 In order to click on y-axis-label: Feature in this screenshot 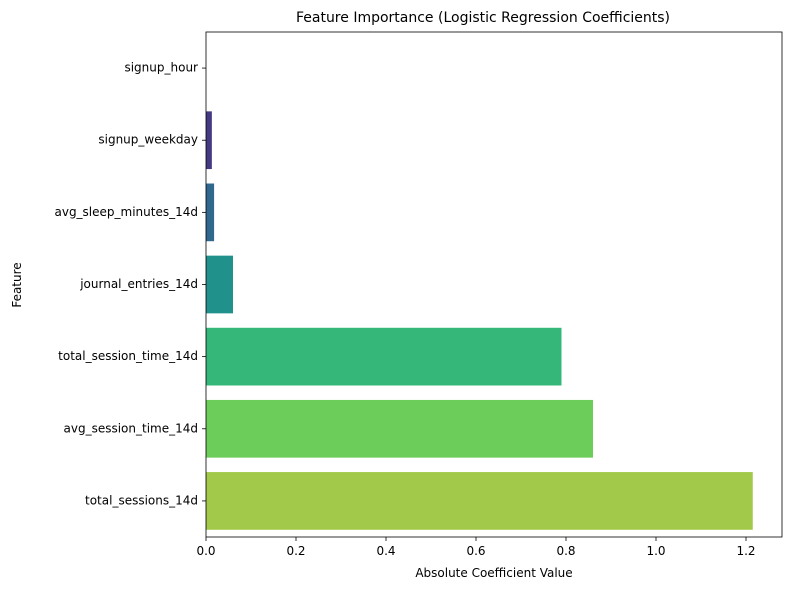, I will do `click(17, 284)`.